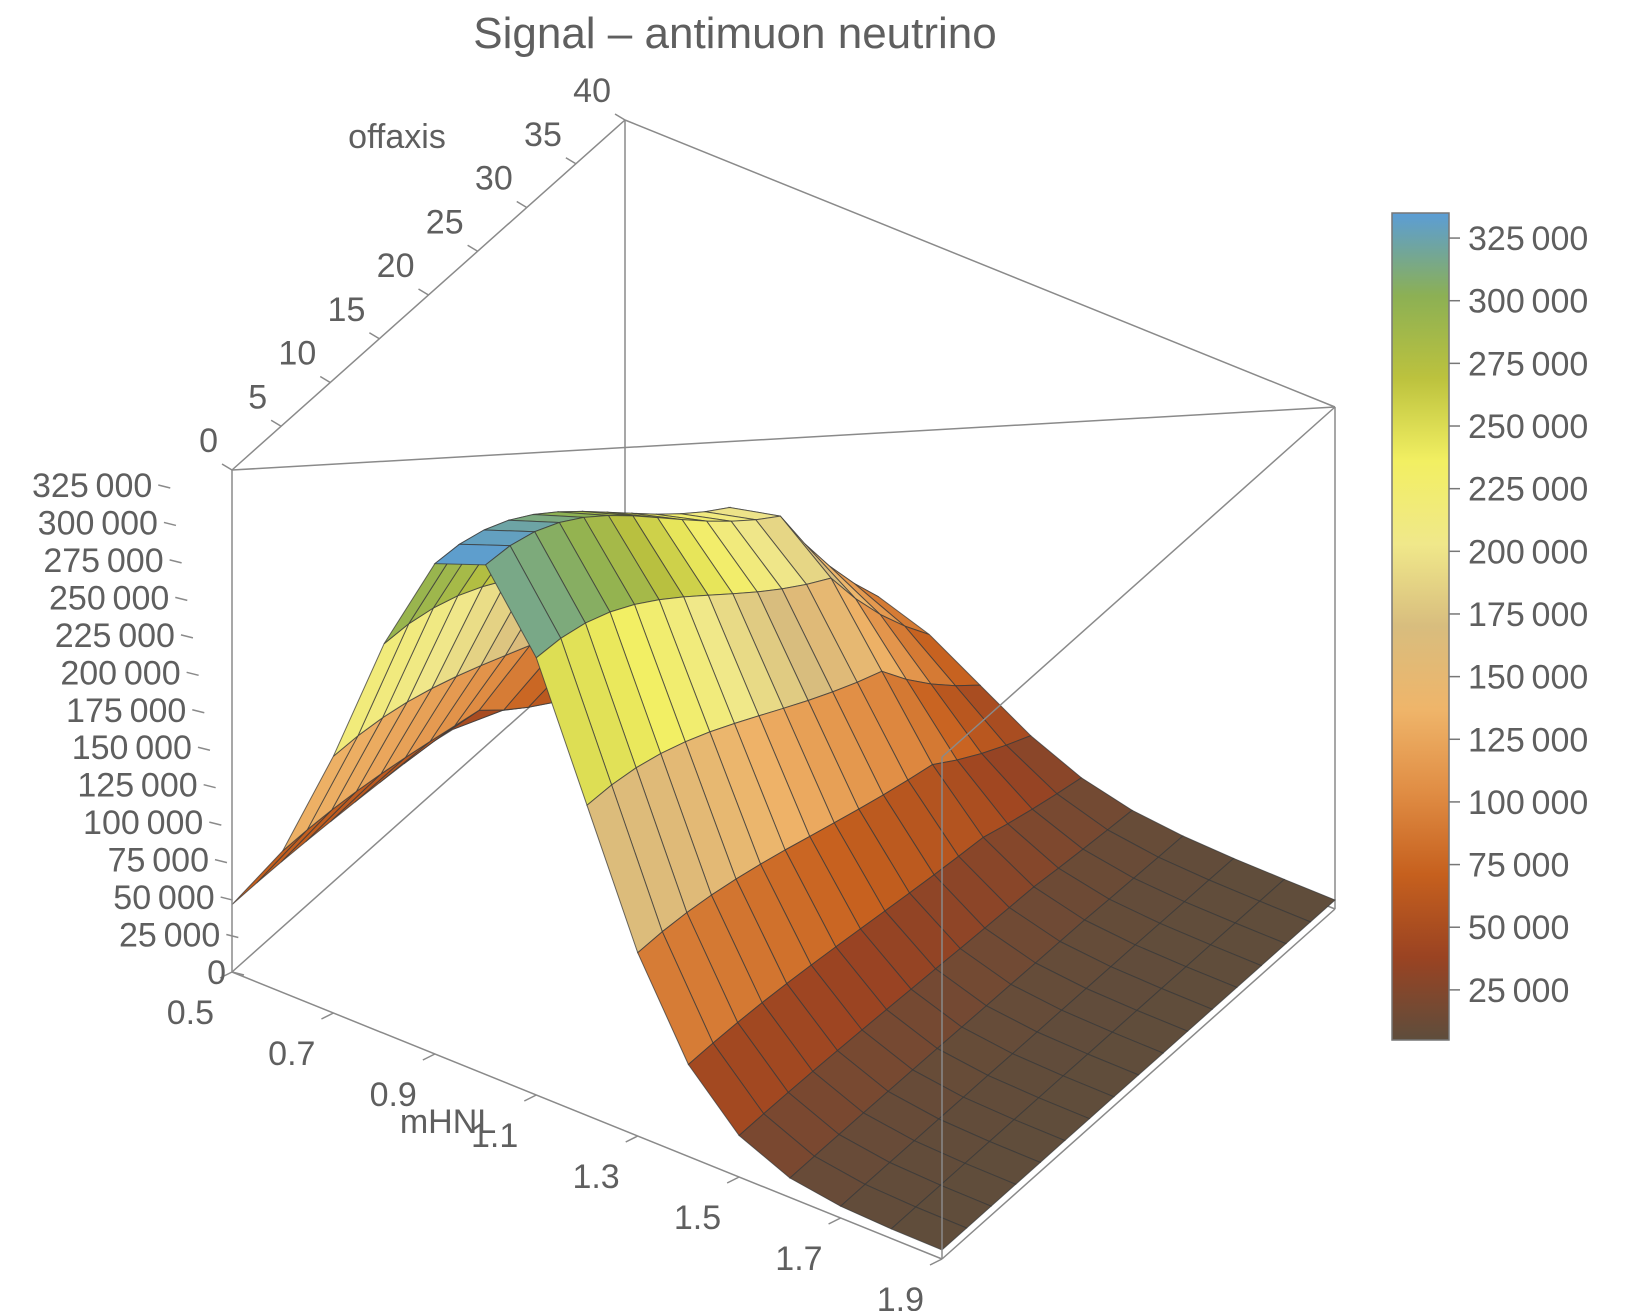 The image size is (1643, 1311). What do you see at coordinates (120, 673) in the screenshot?
I see `z-tick-label: 200 000` at bounding box center [120, 673].